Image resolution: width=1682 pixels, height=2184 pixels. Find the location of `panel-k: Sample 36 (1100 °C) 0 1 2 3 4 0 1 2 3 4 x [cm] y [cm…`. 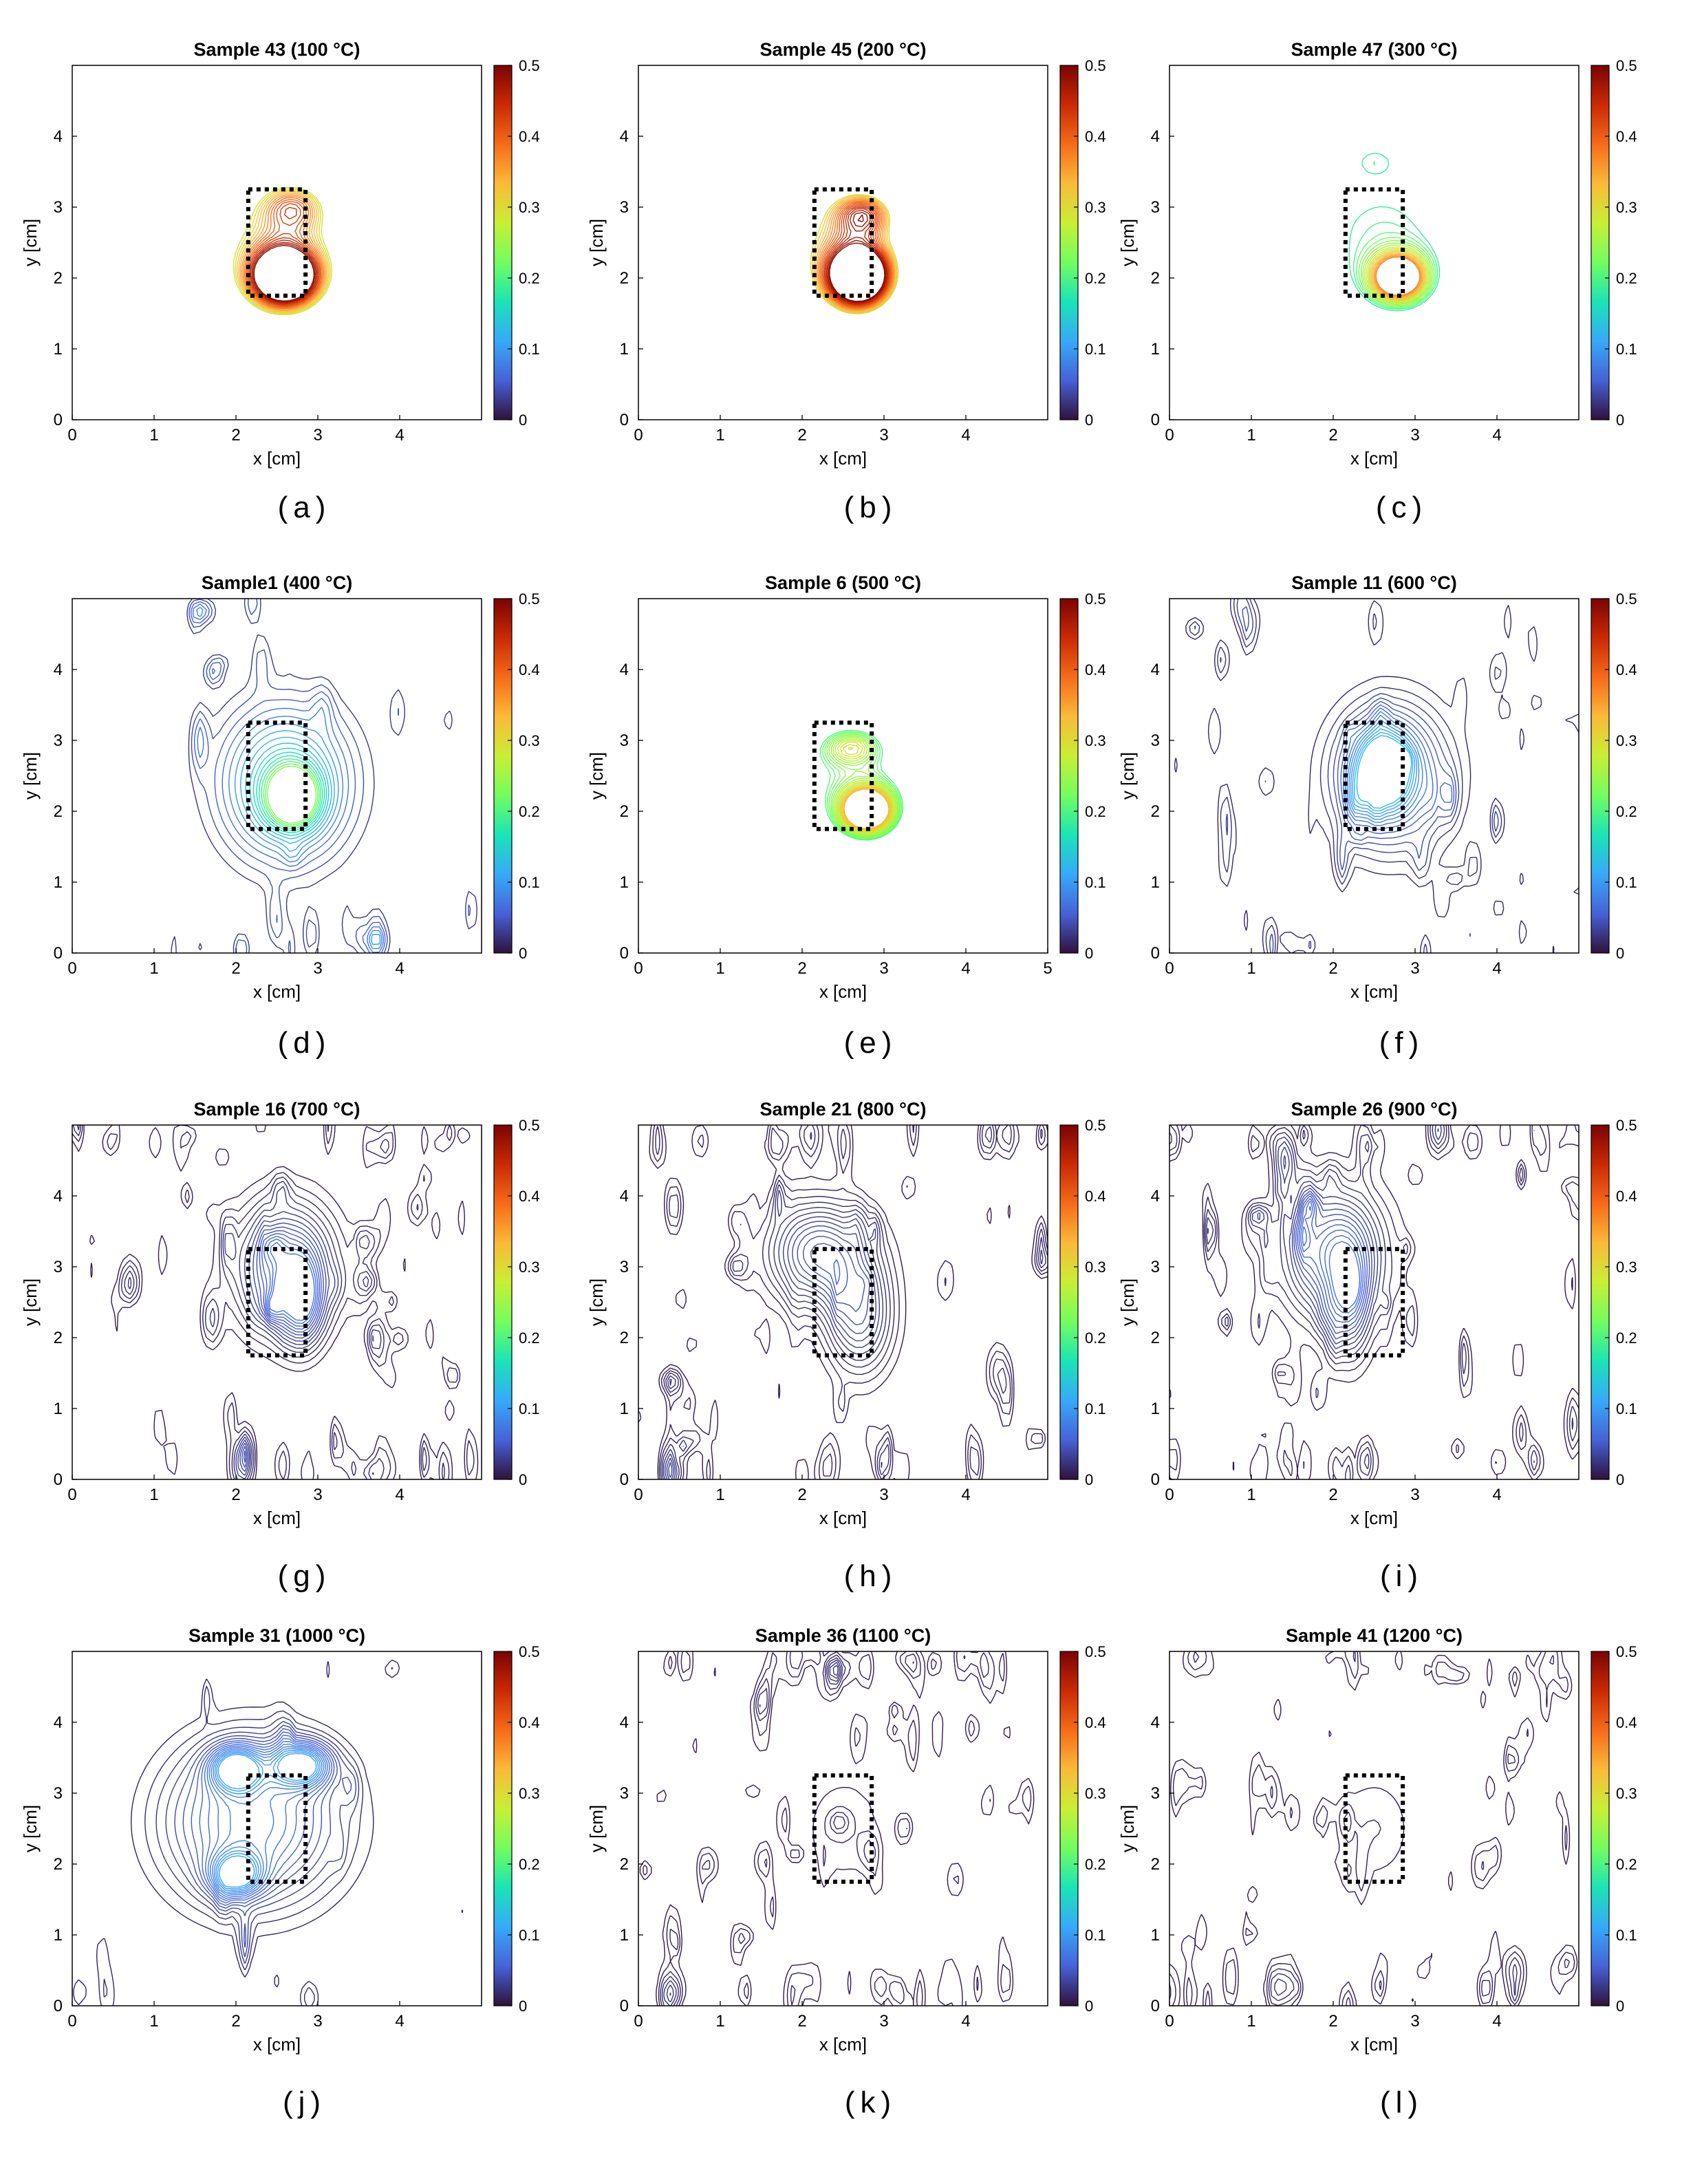

panel-k: Sample 36 (1100 °C) 0 1 2 3 4 0 1 2 3 4 x [cm] y [cm… is located at coordinates (846, 1872).